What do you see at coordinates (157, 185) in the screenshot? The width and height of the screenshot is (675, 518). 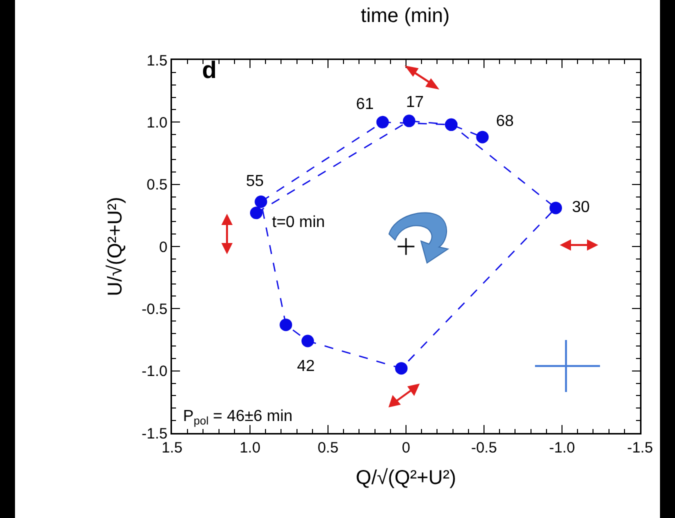 I see `y-tick-label: 0.5` at bounding box center [157, 185].